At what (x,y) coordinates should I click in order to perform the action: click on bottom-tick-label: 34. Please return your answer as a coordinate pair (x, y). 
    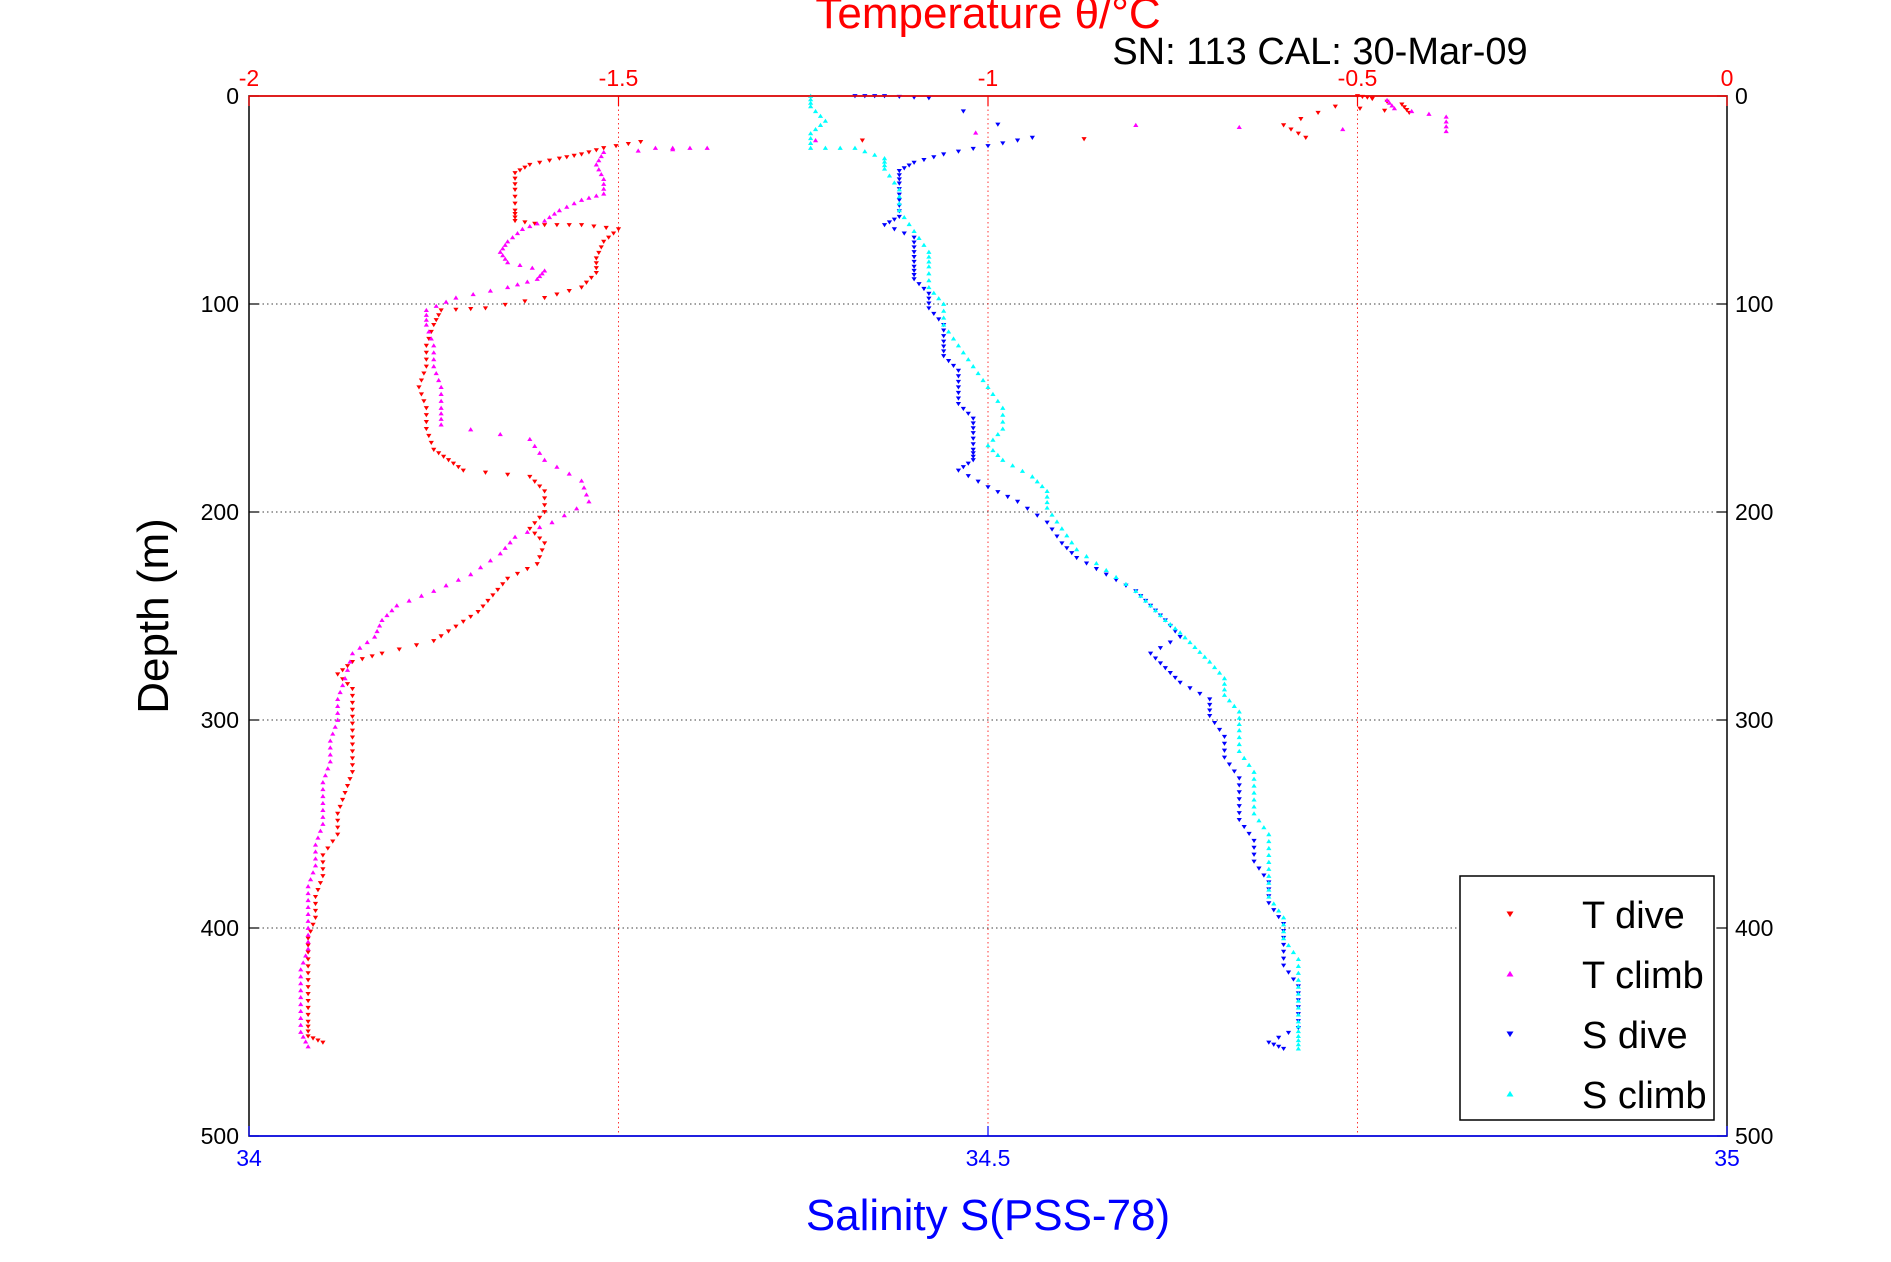
    Looking at the image, I should click on (249, 1158).